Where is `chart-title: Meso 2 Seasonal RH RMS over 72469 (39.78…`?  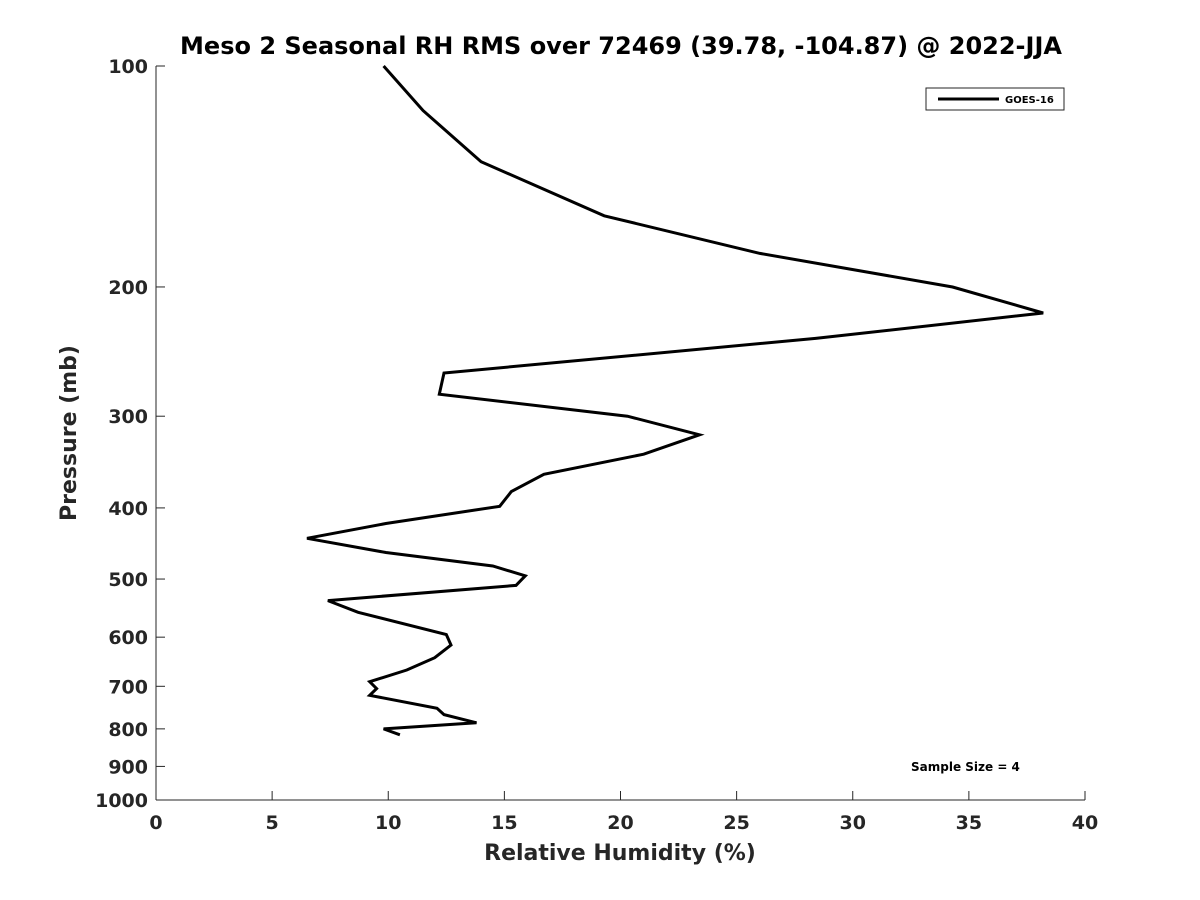
chart-title: Meso 2 Seasonal RH RMS over 72469 (39.78… is located at coordinates (621, 46).